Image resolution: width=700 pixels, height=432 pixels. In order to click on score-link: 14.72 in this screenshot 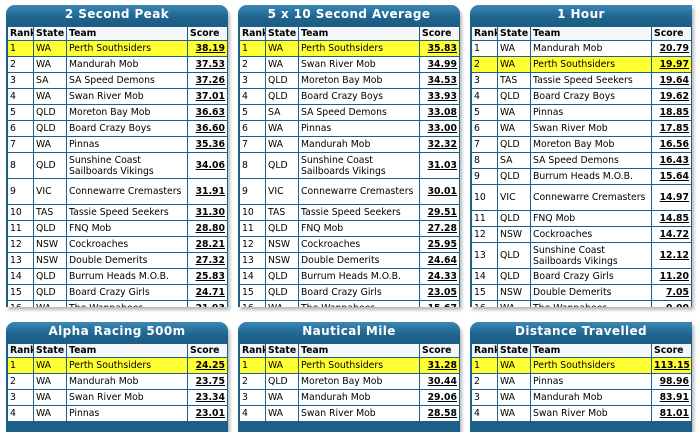, I will do `click(671, 234)`.